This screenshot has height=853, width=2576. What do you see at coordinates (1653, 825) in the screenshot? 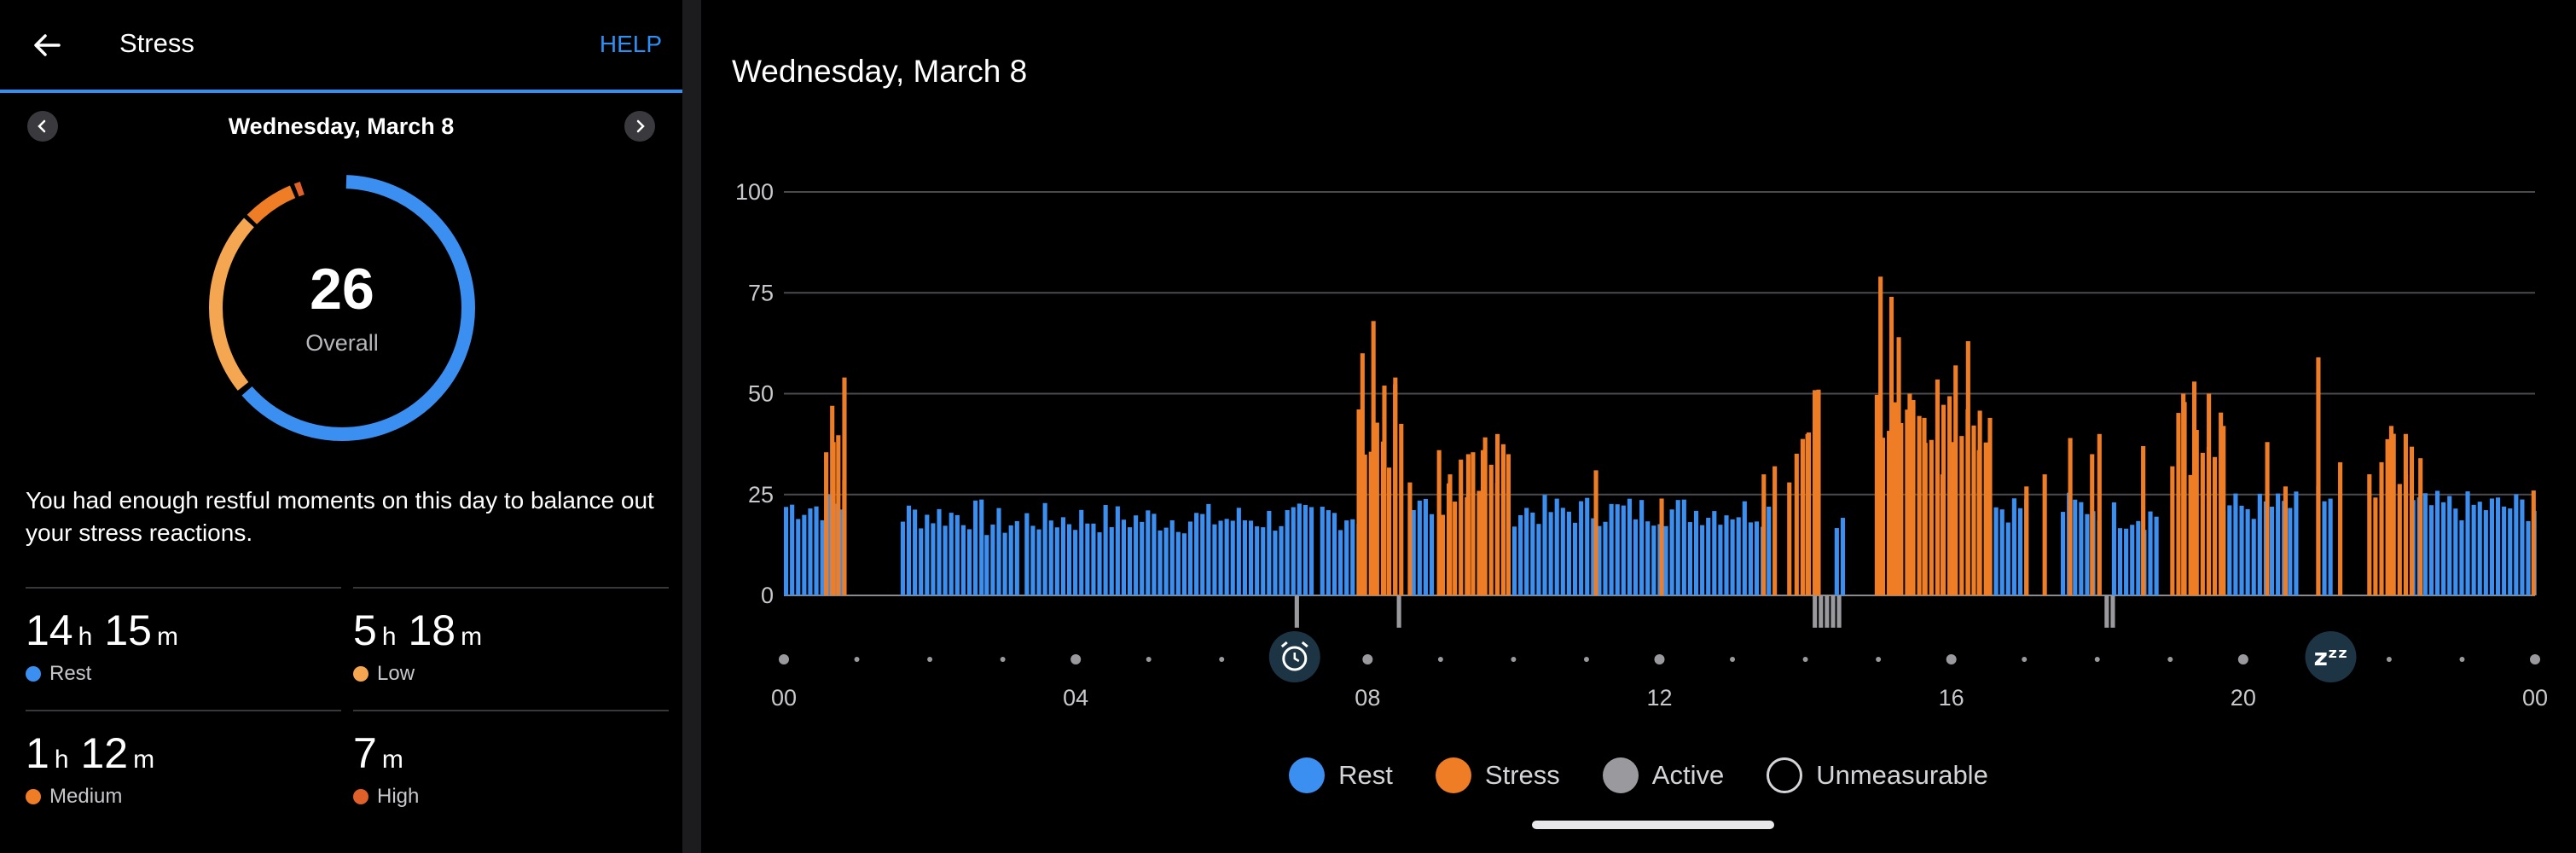
I see `home-indicator` at bounding box center [1653, 825].